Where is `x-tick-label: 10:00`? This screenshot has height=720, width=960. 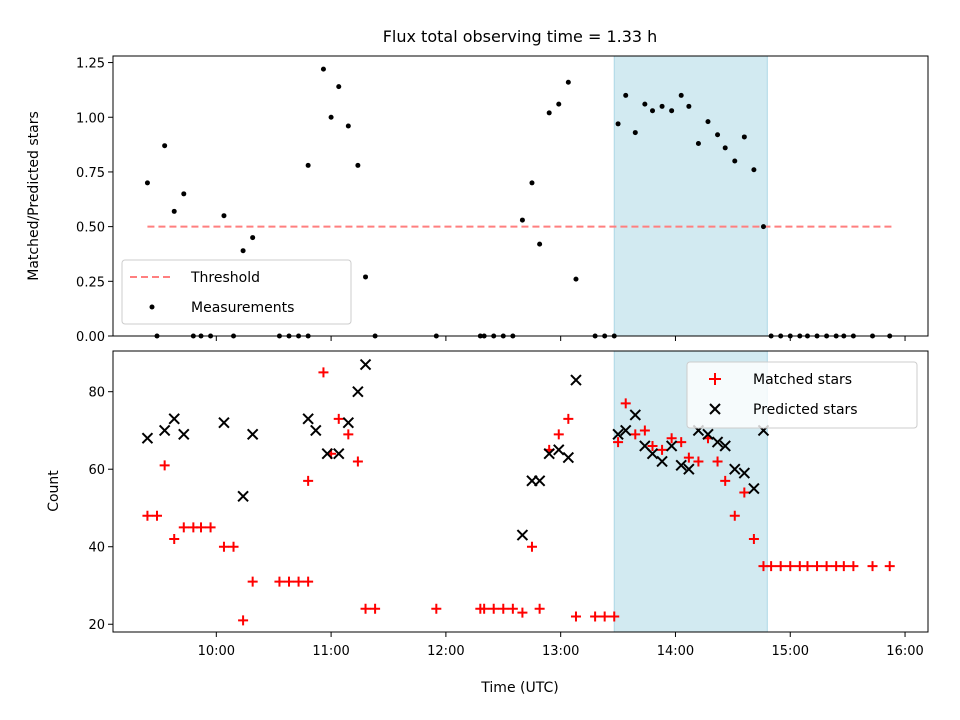 x-tick-label: 10:00 is located at coordinates (216, 651).